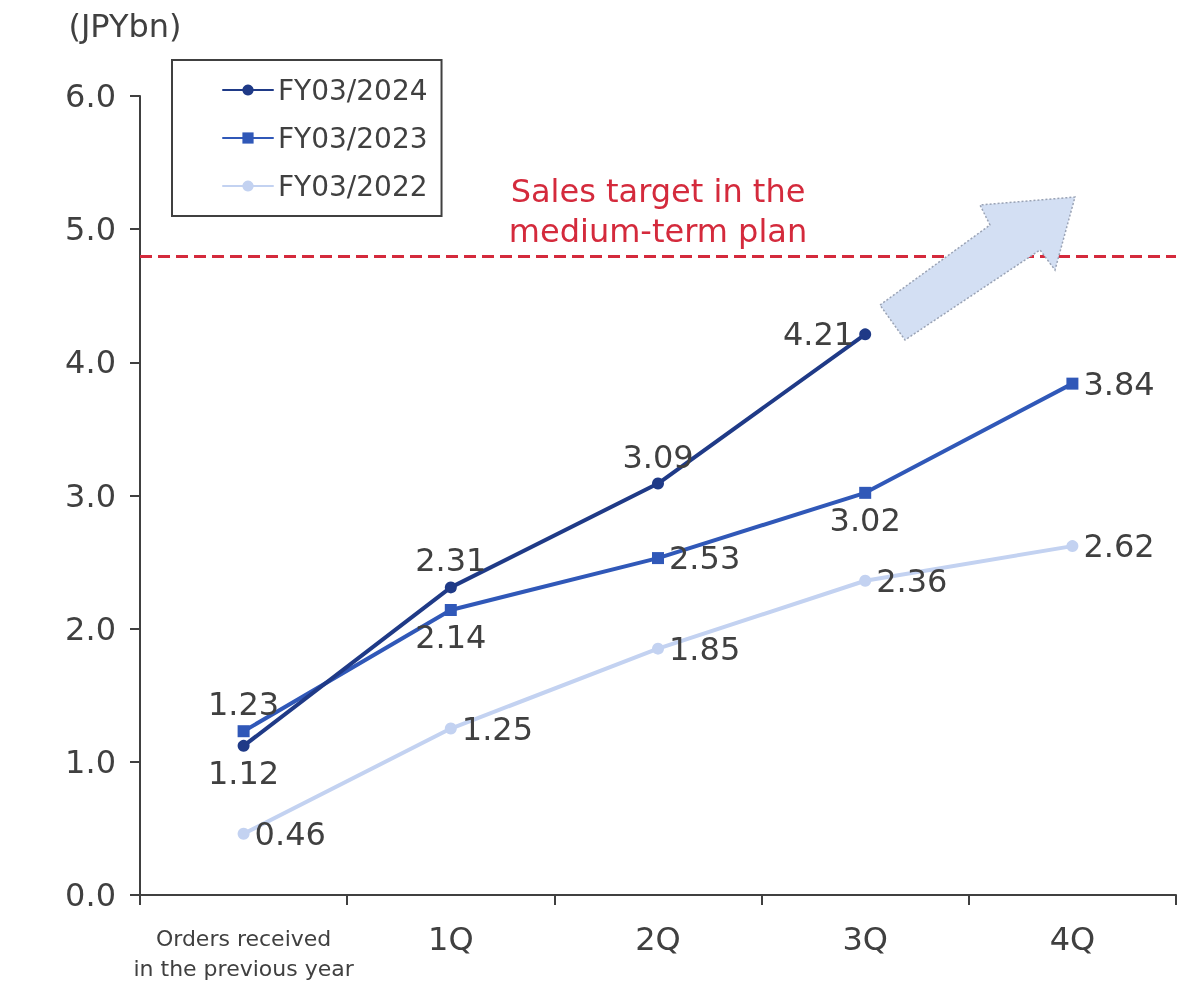 The image size is (1196, 983). I want to click on y-axis-title: (JPYbn), so click(125, 26).